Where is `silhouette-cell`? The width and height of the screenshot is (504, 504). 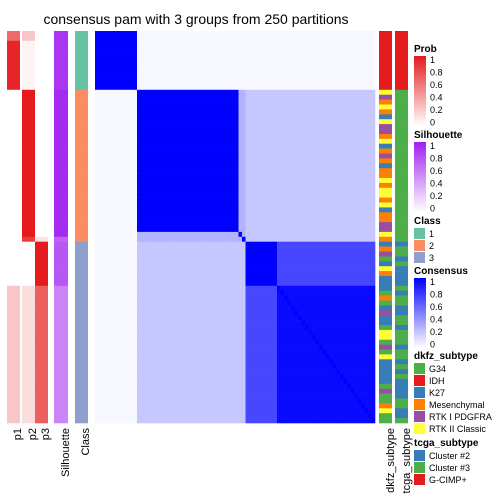 silhouette-cell is located at coordinates (61, 34).